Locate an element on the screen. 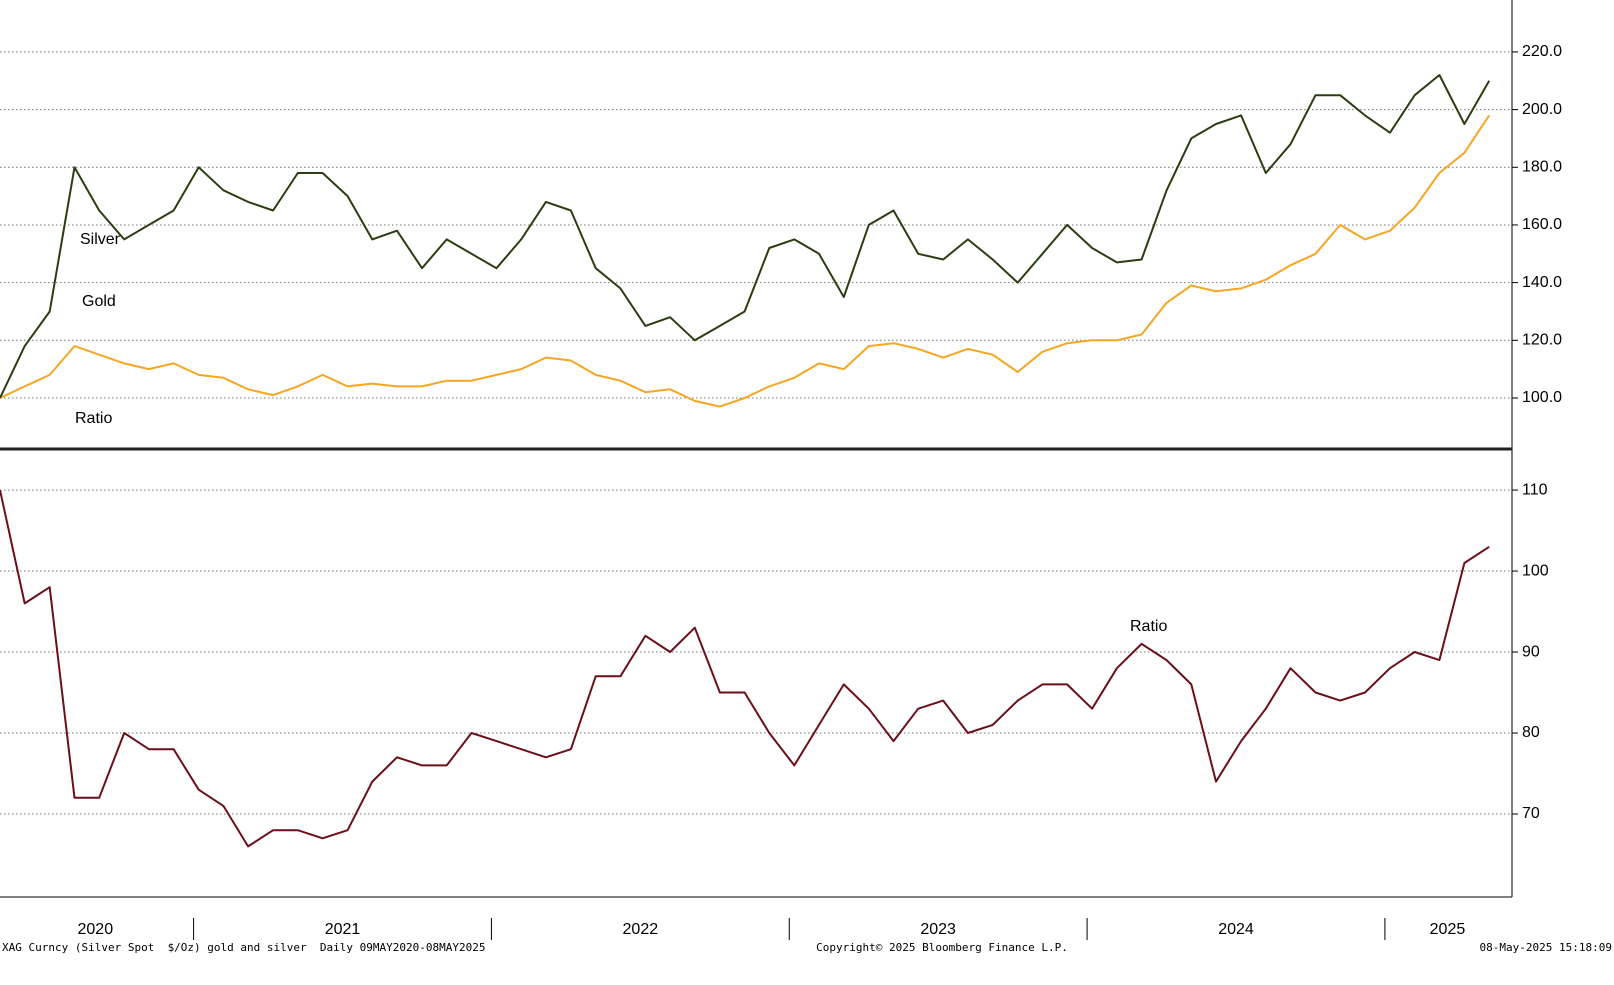 The width and height of the screenshot is (1614, 985). x-tick-label: 2021 is located at coordinates (343, 929).